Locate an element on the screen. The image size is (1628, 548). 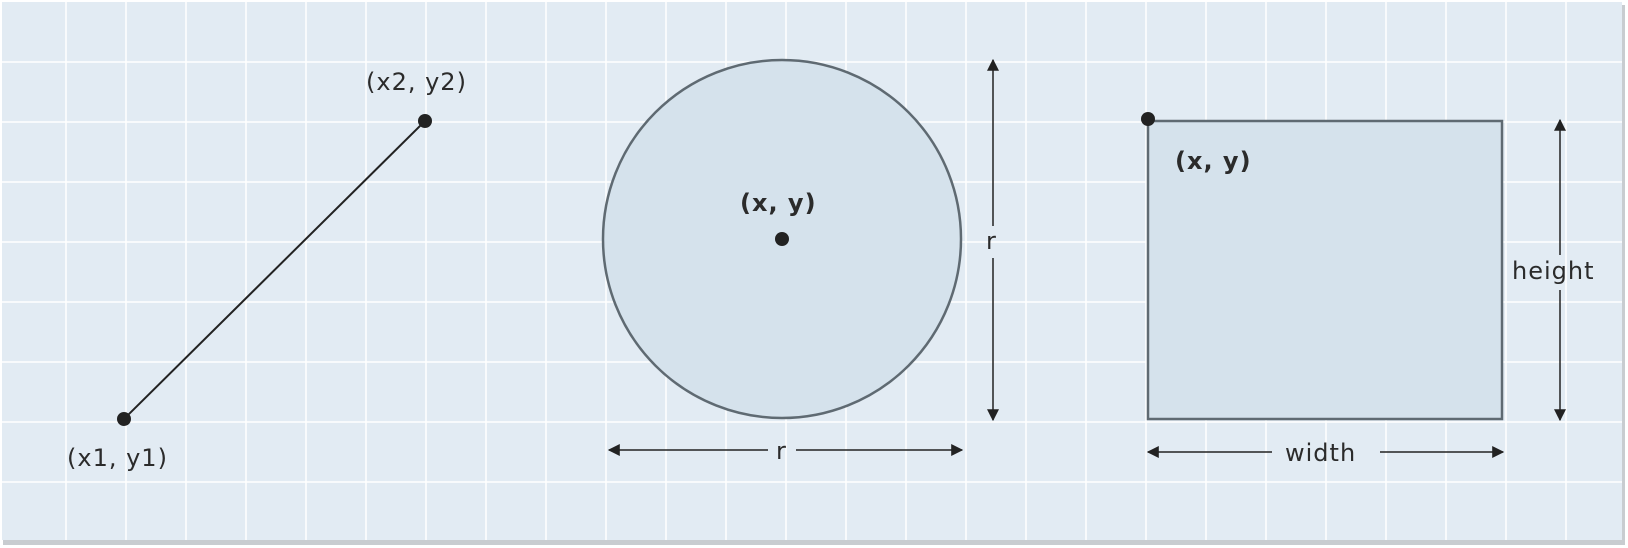
line-start-label: (x1, y1) is located at coordinates (117, 458).